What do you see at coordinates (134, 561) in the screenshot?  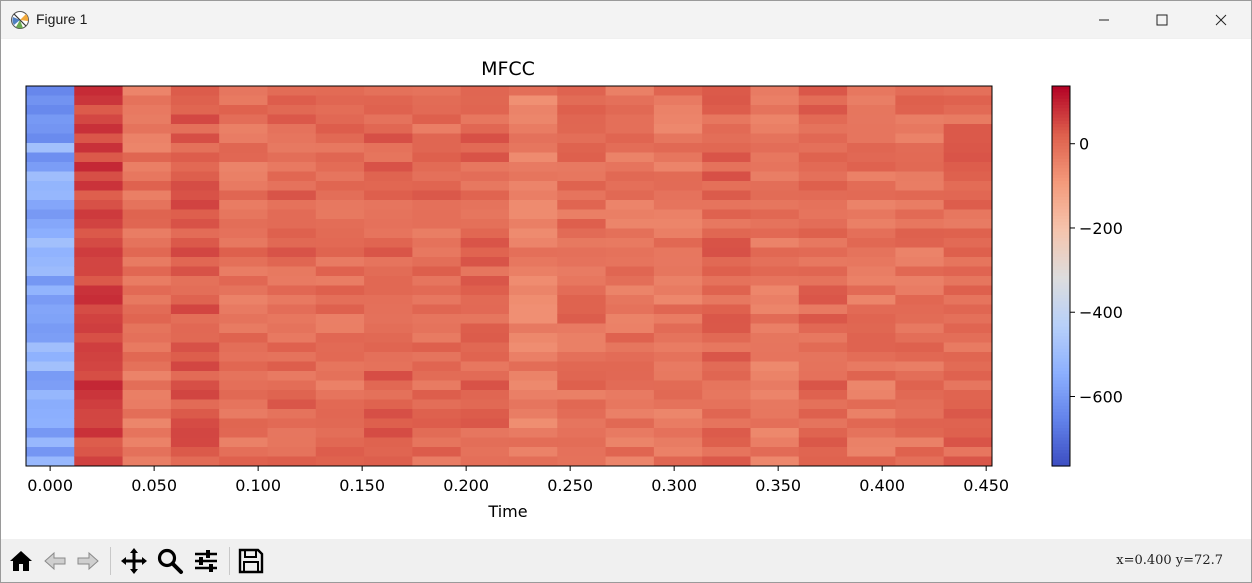 I see `pan-button` at bounding box center [134, 561].